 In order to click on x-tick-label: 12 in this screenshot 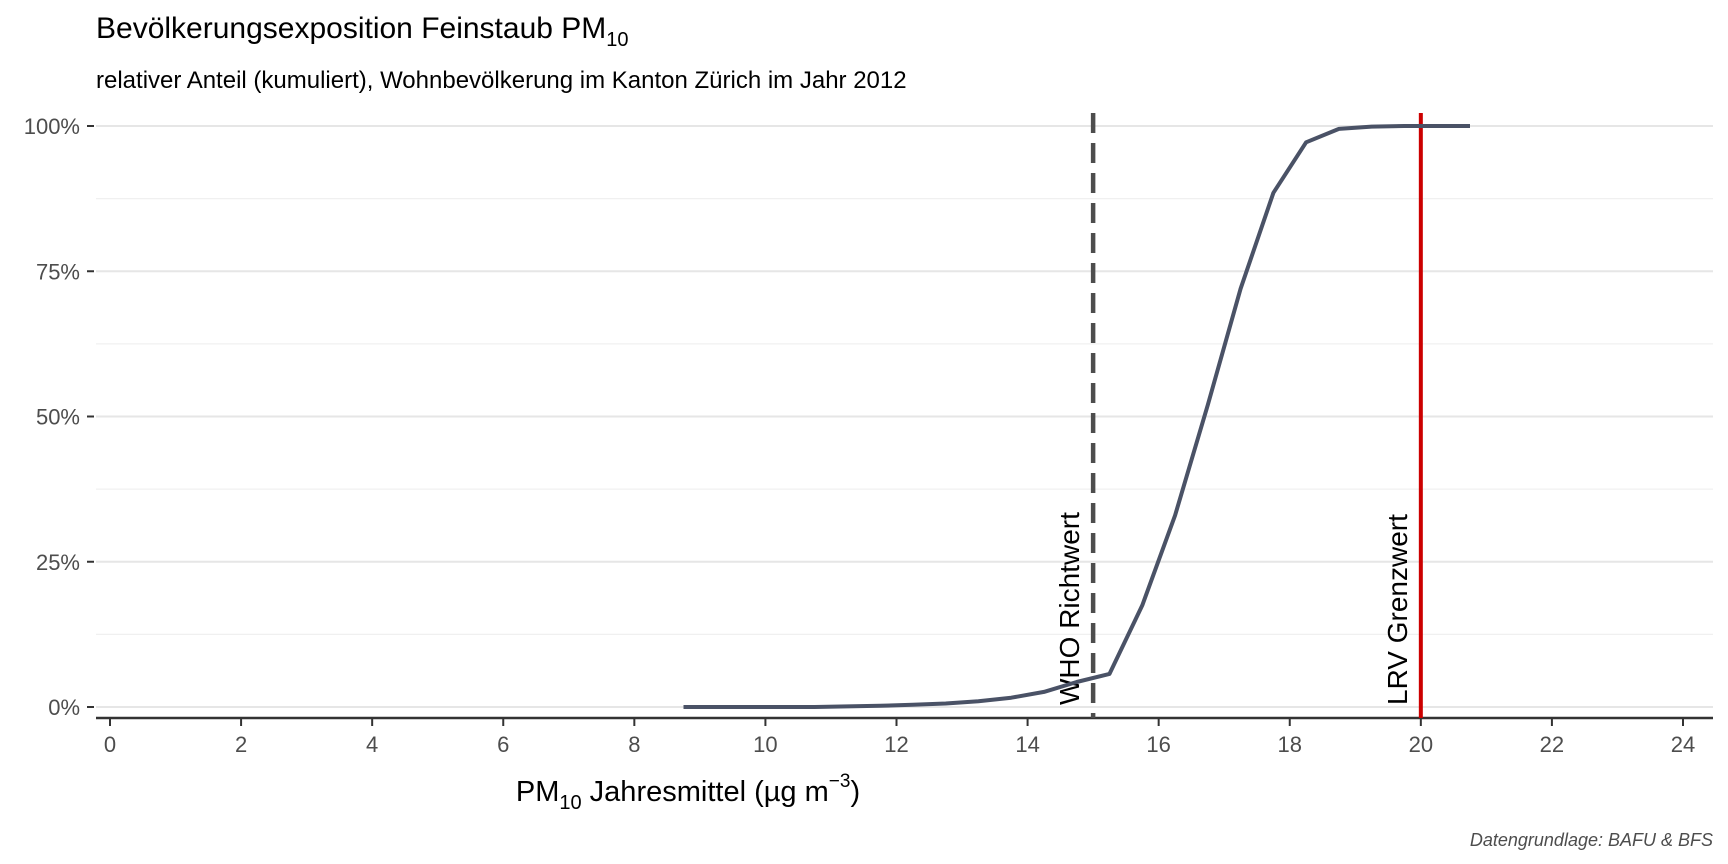, I will do `click(896, 744)`.